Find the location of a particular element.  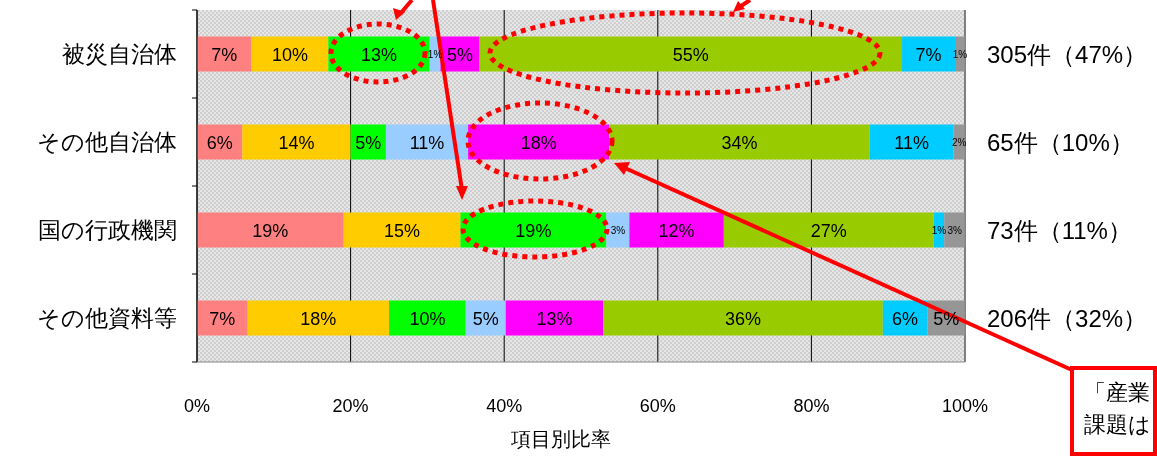

data-label: 27% is located at coordinates (828, 230).